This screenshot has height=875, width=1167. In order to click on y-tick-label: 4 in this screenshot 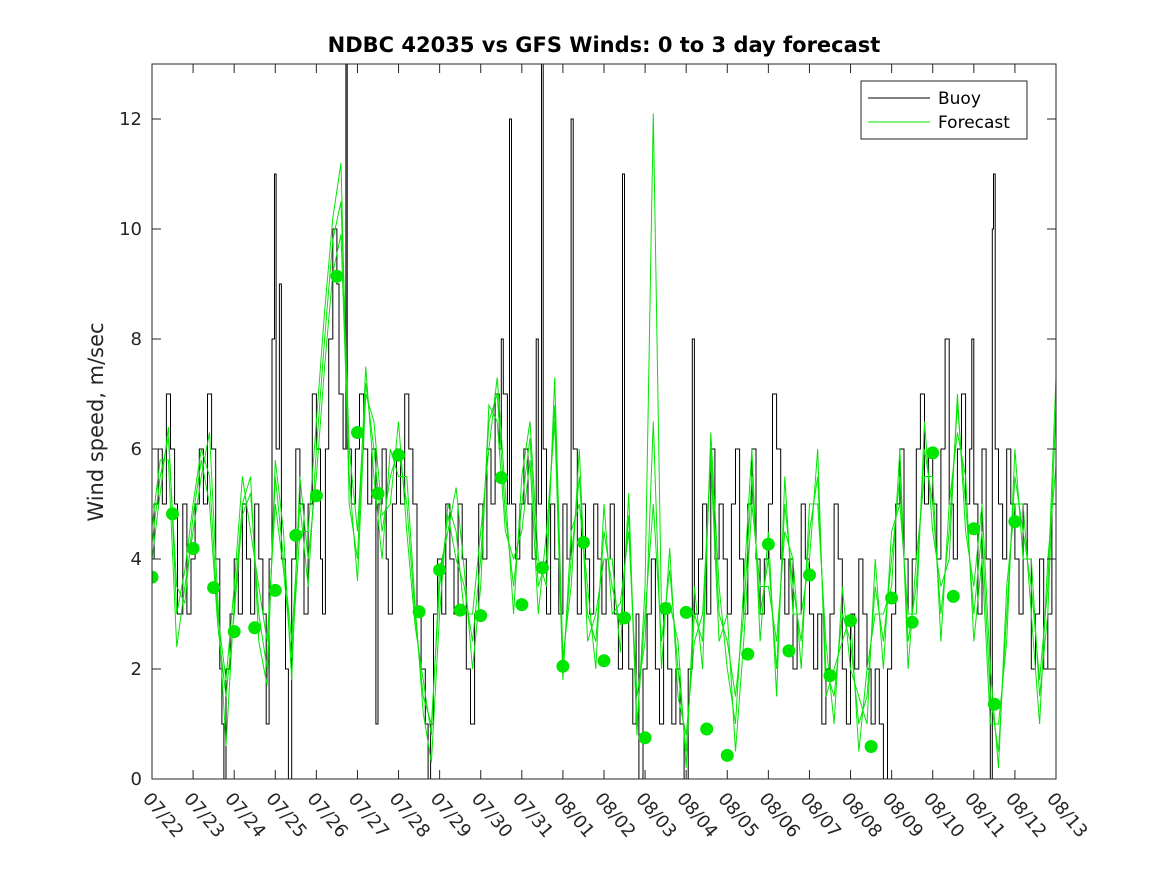, I will do `click(136, 559)`.